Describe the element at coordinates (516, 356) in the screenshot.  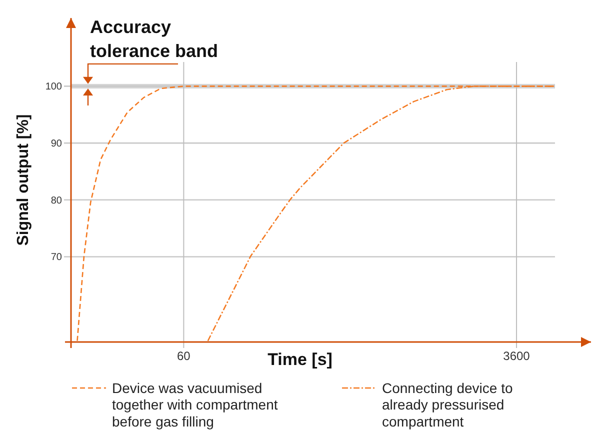
I see `x-tick-label: 3600` at that location.